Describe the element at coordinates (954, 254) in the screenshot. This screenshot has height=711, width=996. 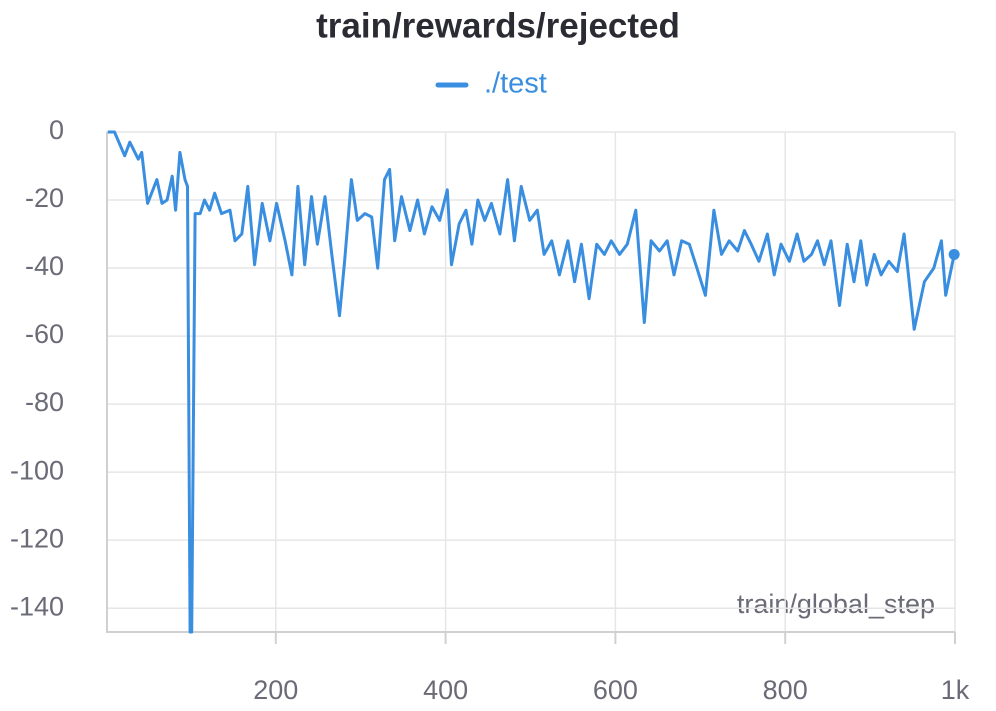
I see `end-point` at that location.